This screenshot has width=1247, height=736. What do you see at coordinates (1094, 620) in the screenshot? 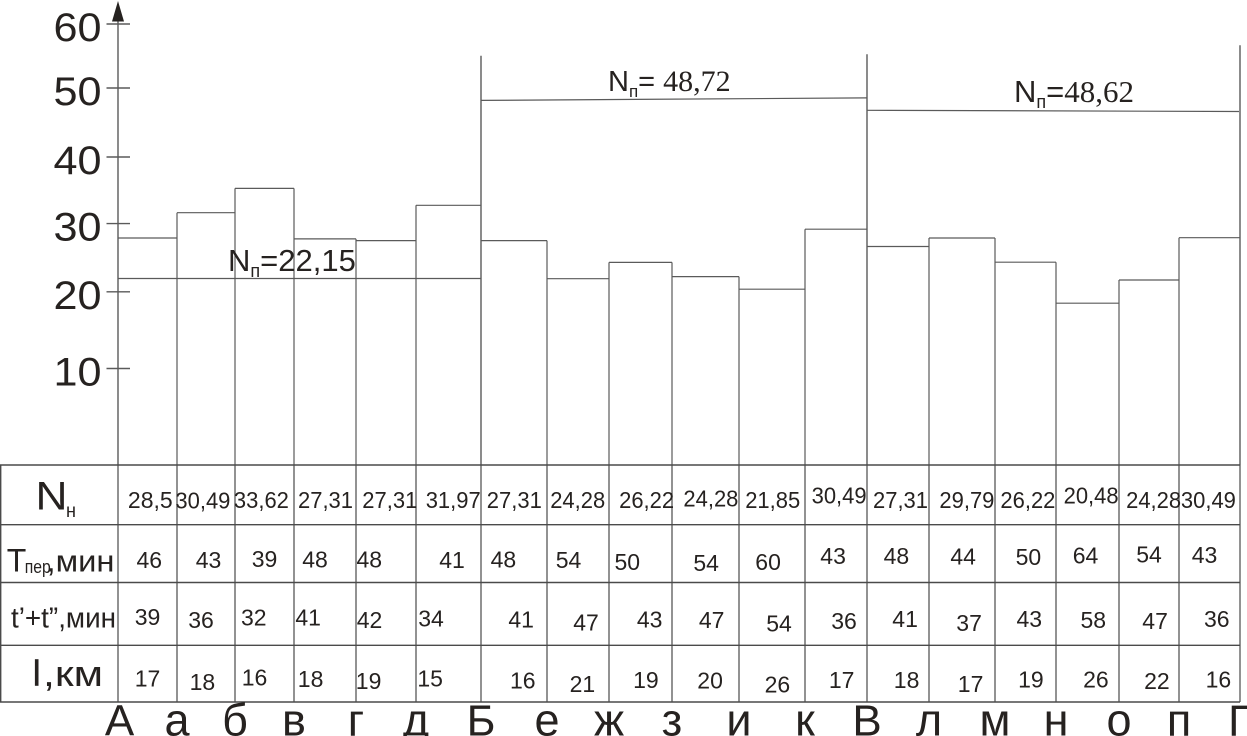
I see `svg-text: 58` at bounding box center [1094, 620].